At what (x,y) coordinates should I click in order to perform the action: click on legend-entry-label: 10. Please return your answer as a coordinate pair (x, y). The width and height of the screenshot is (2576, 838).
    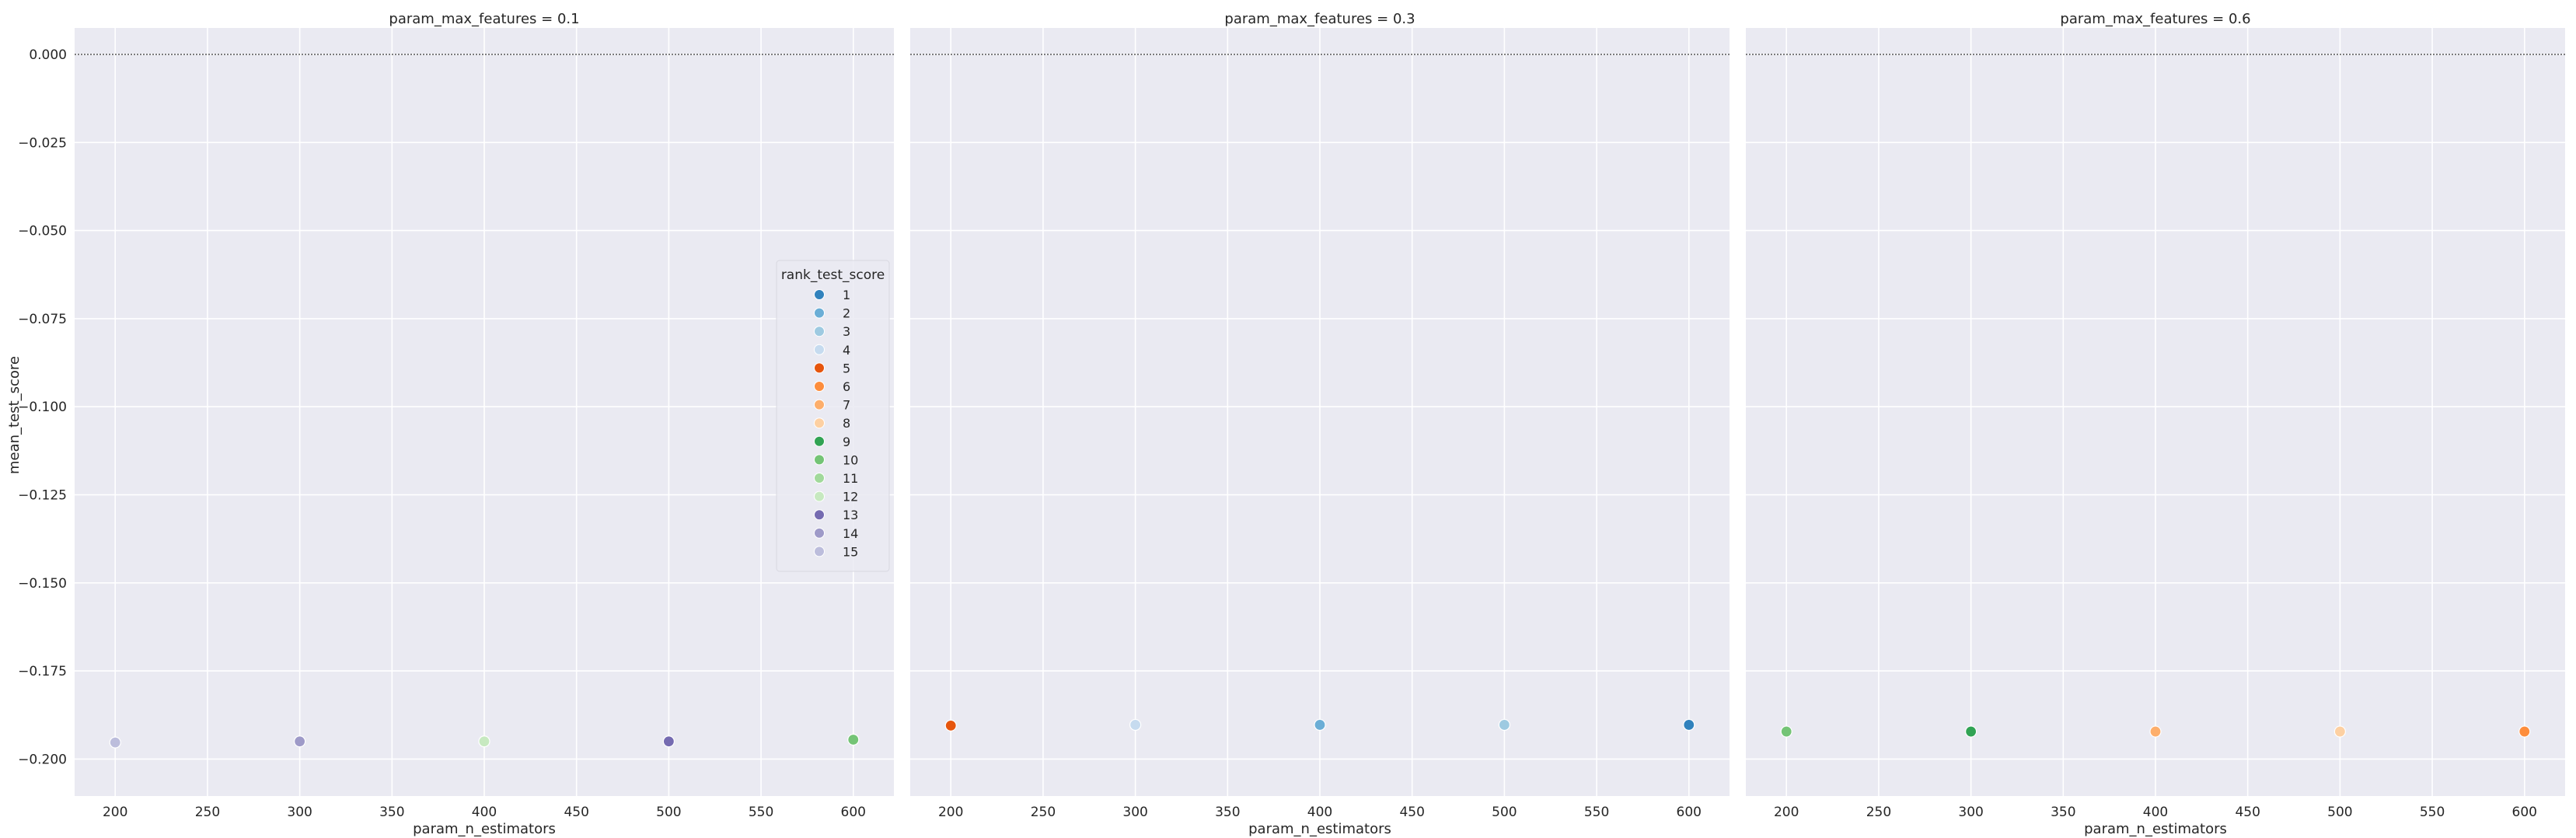
    Looking at the image, I should click on (850, 459).